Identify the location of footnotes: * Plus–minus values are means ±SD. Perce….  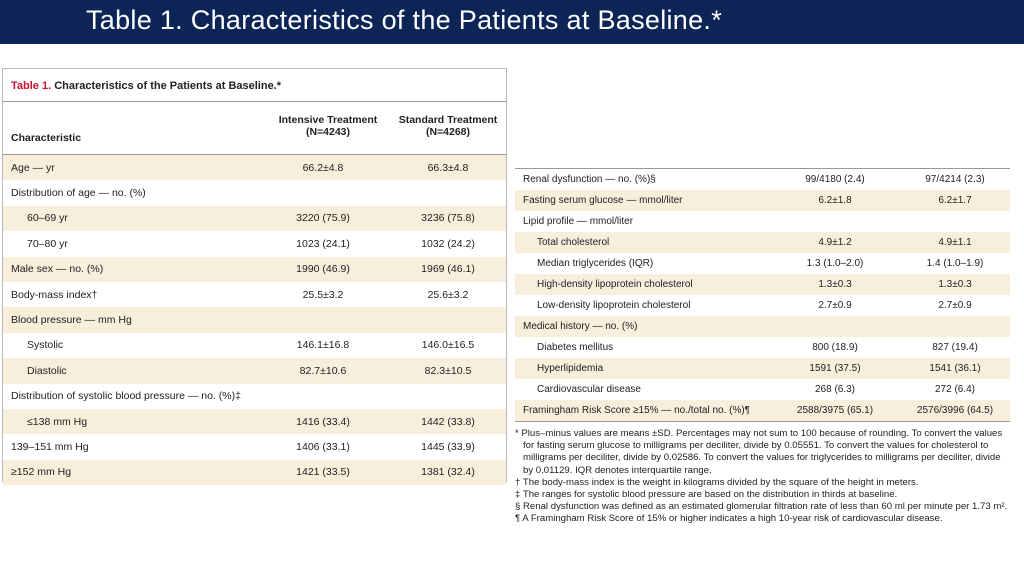
(762, 477).